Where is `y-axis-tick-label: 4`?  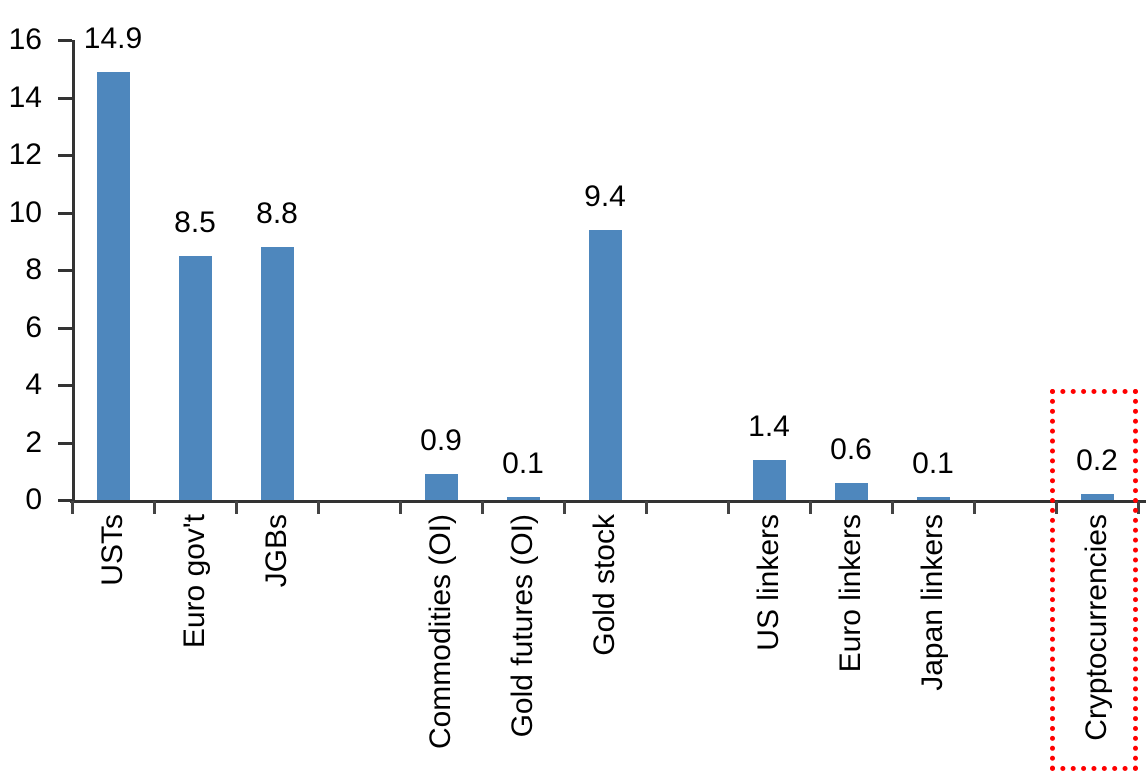
y-axis-tick-label: 4 is located at coordinates (33, 384).